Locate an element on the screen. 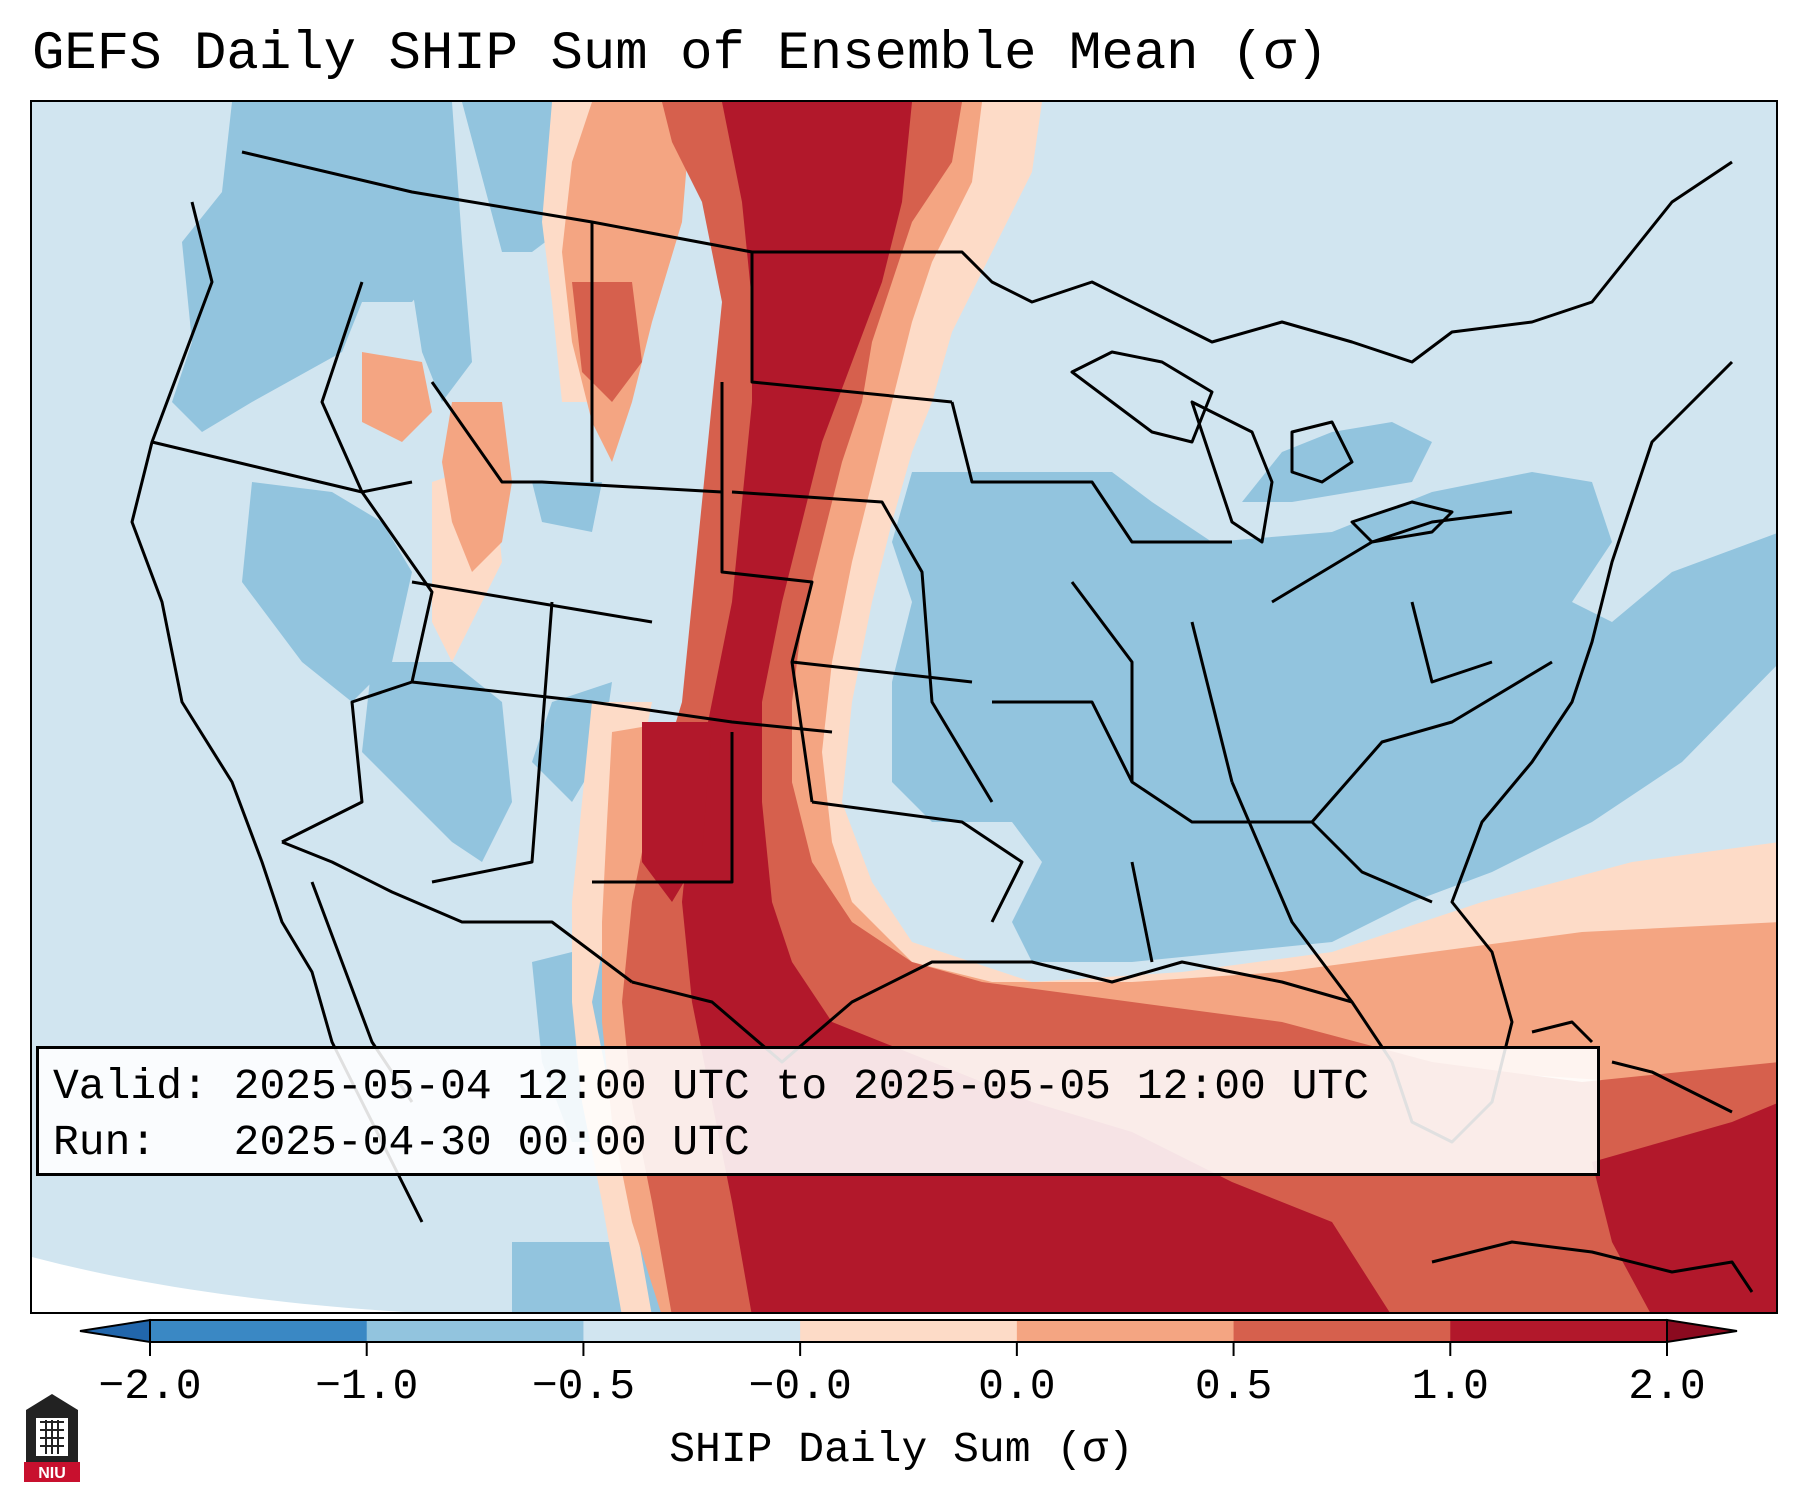 The height and width of the screenshot is (1506, 1803). colorbar is located at coordinates (908, 1337).